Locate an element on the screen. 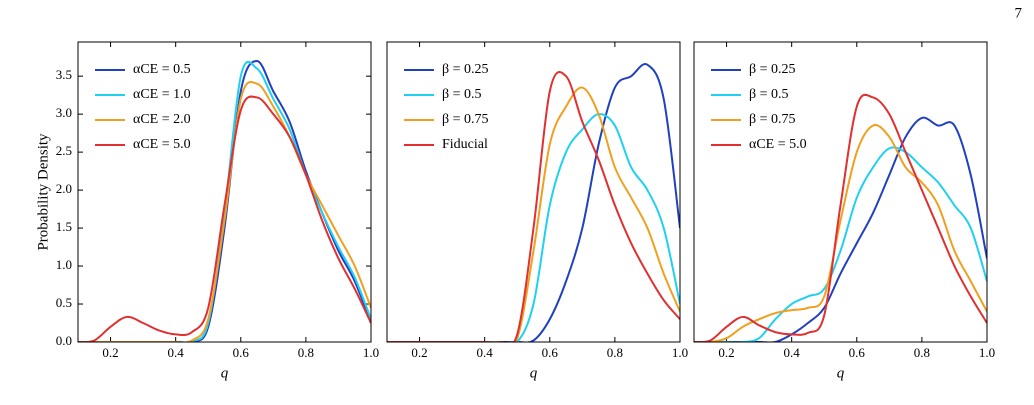 The height and width of the screenshot is (405, 1034). legend-label: αCE = 0.5 is located at coordinates (162, 69).